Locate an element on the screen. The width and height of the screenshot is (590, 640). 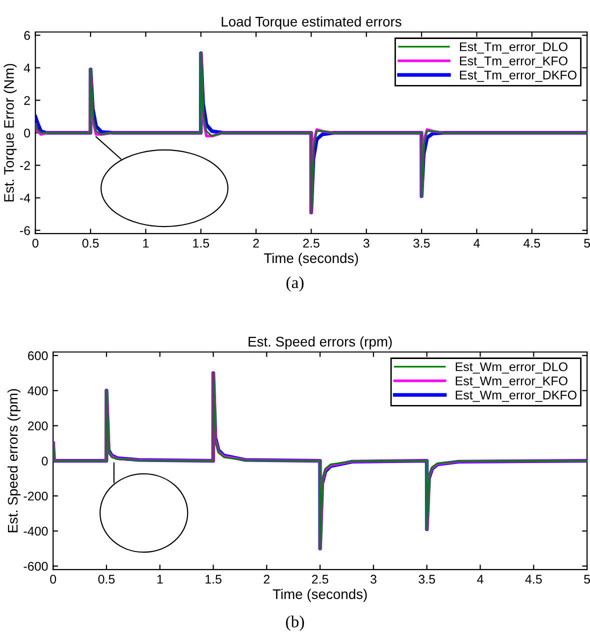
legend-label: Est_Tm_error_DLO is located at coordinates (514, 48).